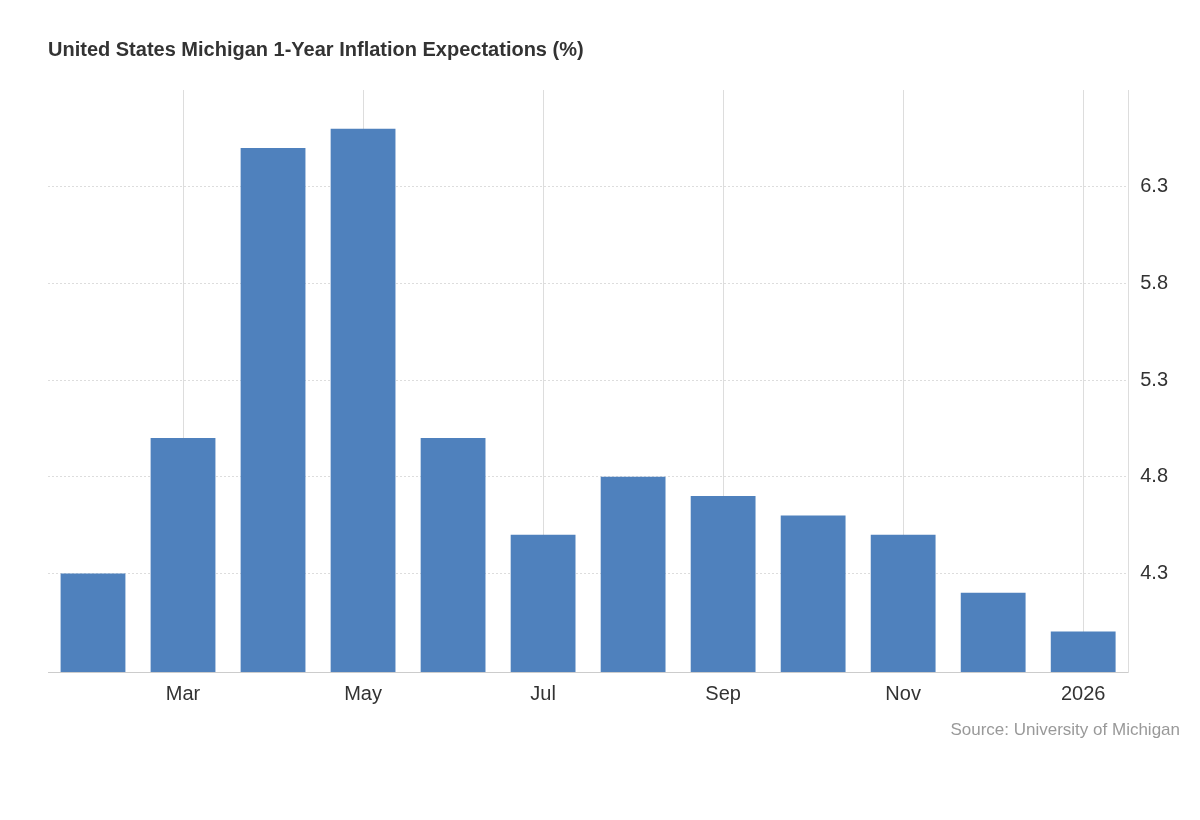 This screenshot has width=1200, height=820. What do you see at coordinates (1154, 378) in the screenshot?
I see `y-tick-label: 5.3` at bounding box center [1154, 378].